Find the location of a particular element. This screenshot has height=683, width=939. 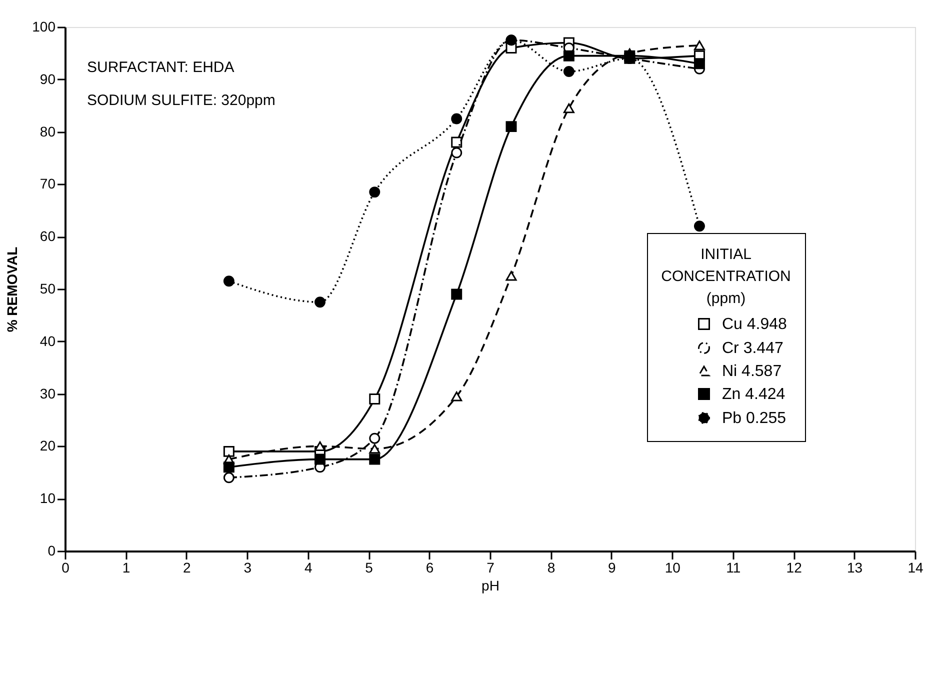

annotation: SODIUM SULFITE: 320ppm is located at coordinates (181, 100).